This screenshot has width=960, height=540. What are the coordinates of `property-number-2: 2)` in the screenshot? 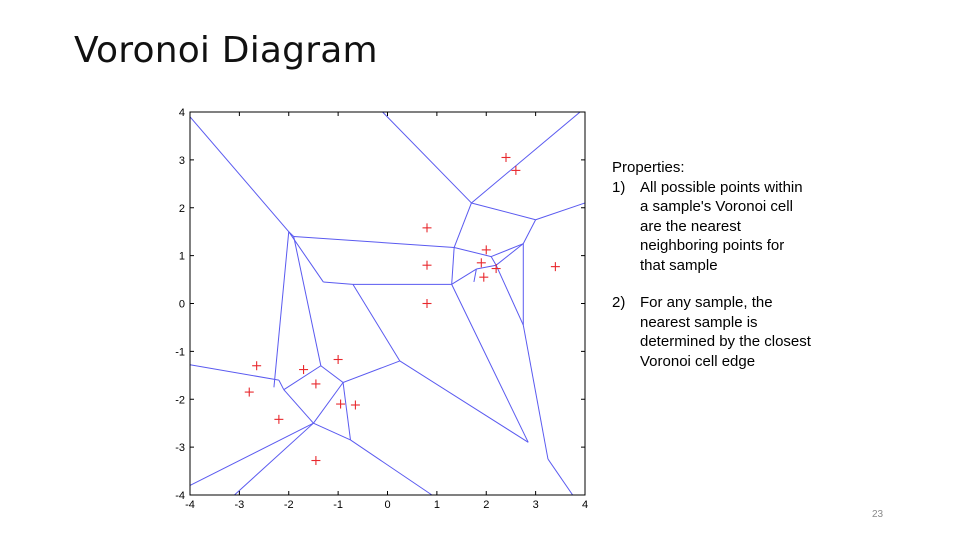 It's located at (619, 302).